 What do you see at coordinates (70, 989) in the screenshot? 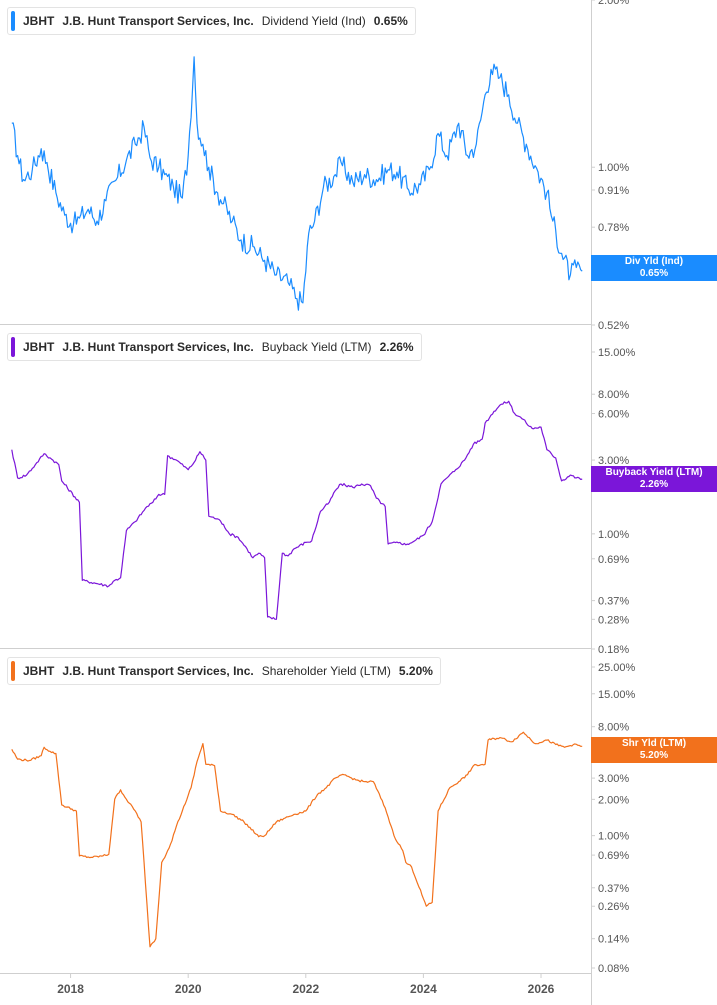
I see `x-tick-label: 2018` at bounding box center [70, 989].